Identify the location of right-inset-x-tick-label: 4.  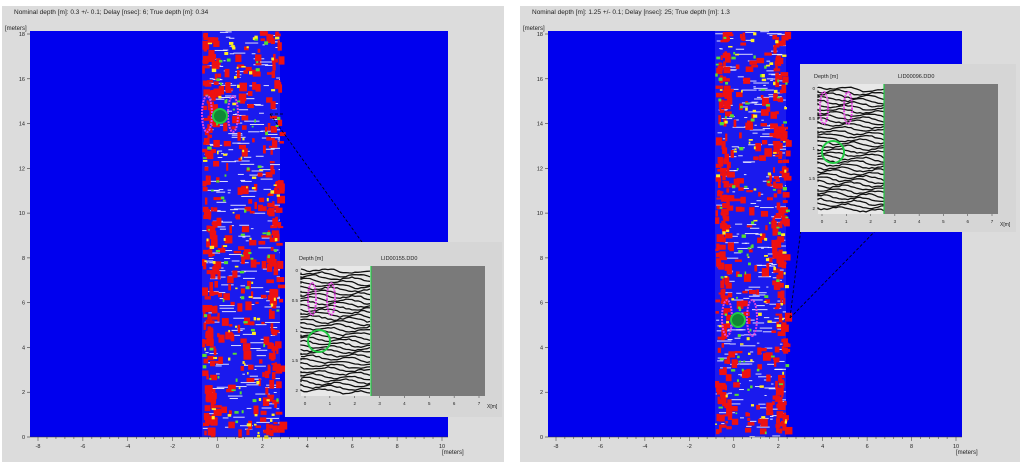
(919, 221).